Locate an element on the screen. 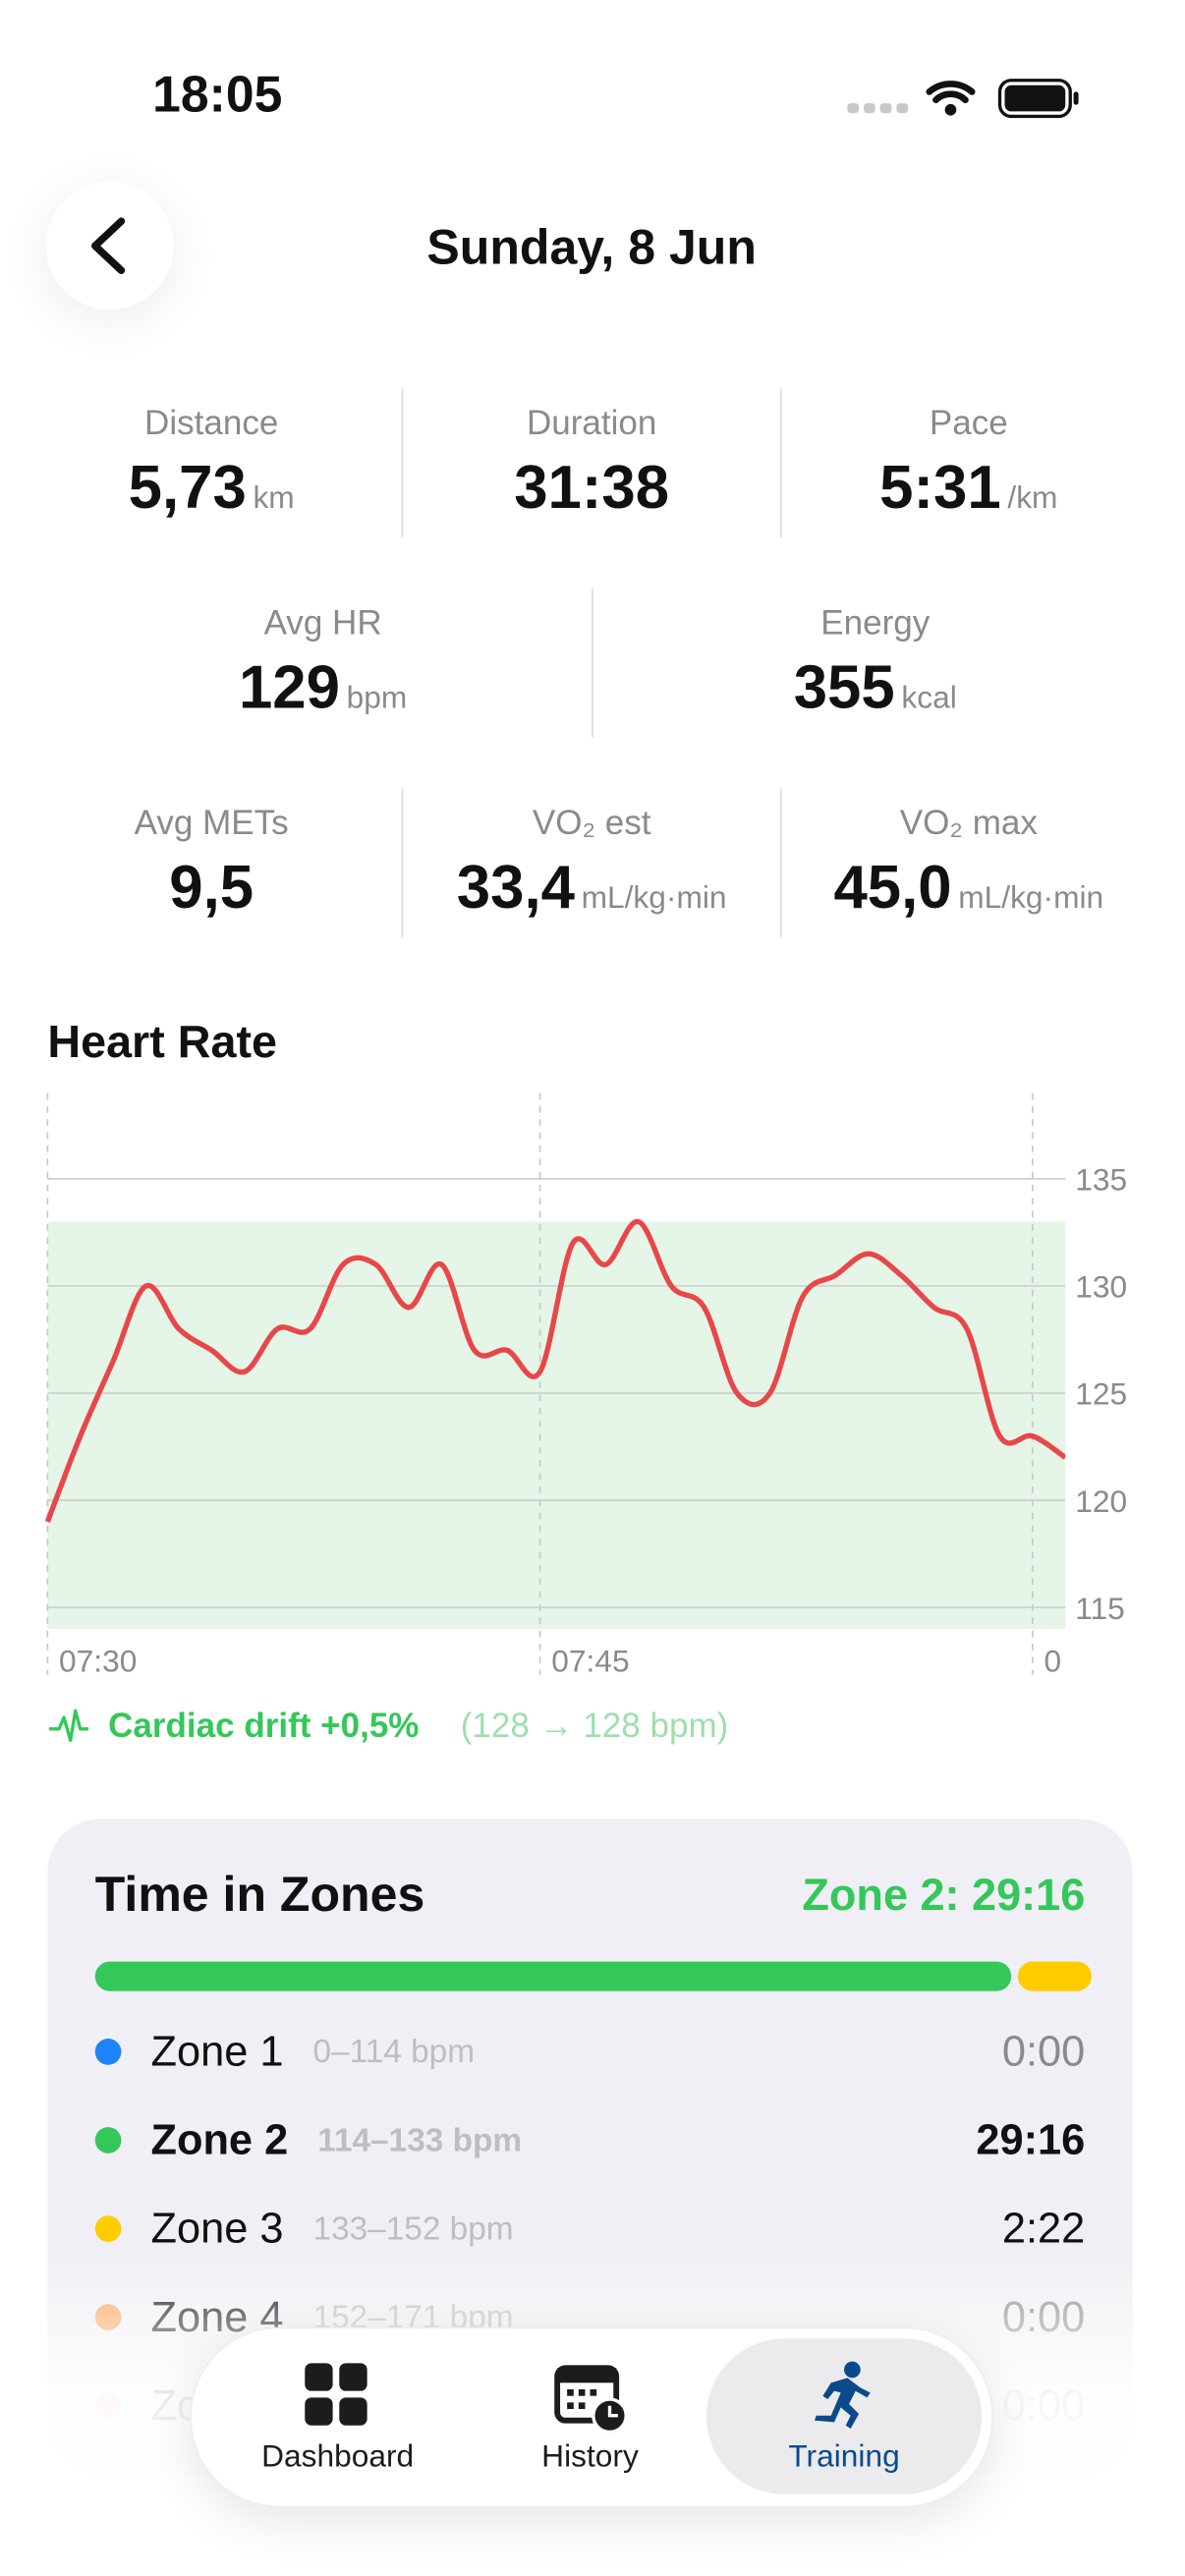 The height and width of the screenshot is (2576, 1185). stat-label: Pace is located at coordinates (969, 424).